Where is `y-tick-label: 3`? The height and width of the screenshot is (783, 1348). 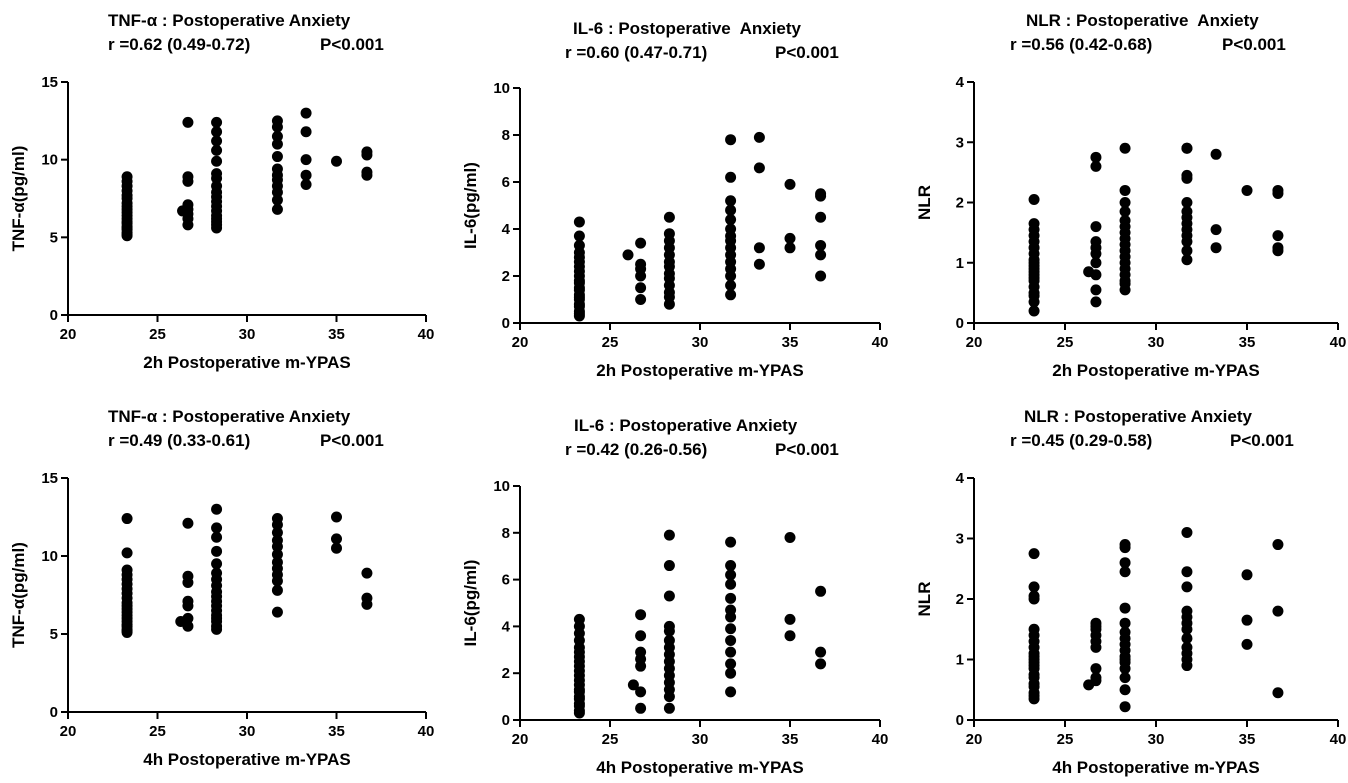 y-tick-label: 3 is located at coordinates (960, 539).